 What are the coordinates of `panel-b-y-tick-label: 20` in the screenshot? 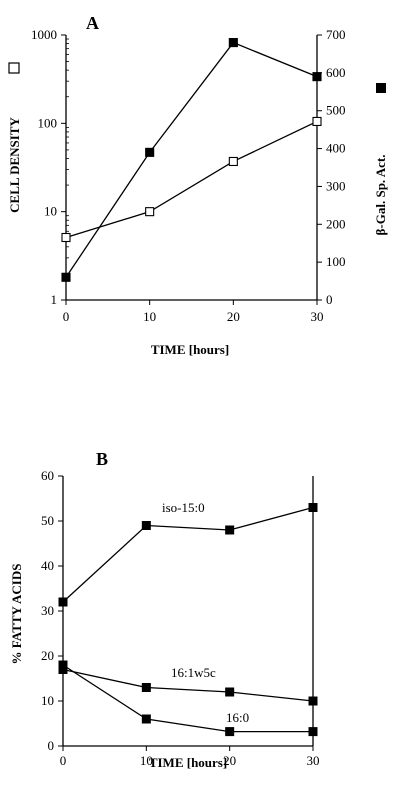 It's located at (47, 655).